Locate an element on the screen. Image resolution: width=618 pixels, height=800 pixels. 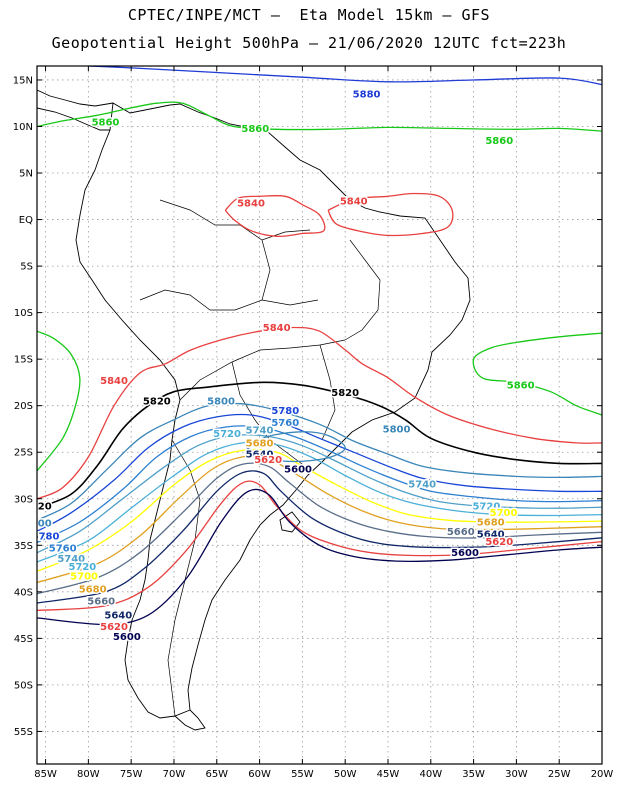
lat-tick-label: 5S is located at coordinates (26, 267).